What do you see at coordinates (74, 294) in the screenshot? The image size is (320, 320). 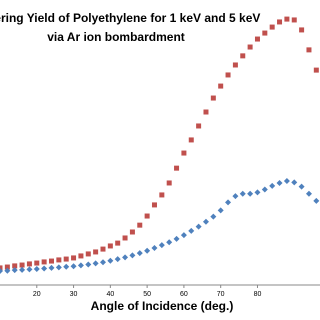 I see `x-tick-label: 30` at bounding box center [74, 294].